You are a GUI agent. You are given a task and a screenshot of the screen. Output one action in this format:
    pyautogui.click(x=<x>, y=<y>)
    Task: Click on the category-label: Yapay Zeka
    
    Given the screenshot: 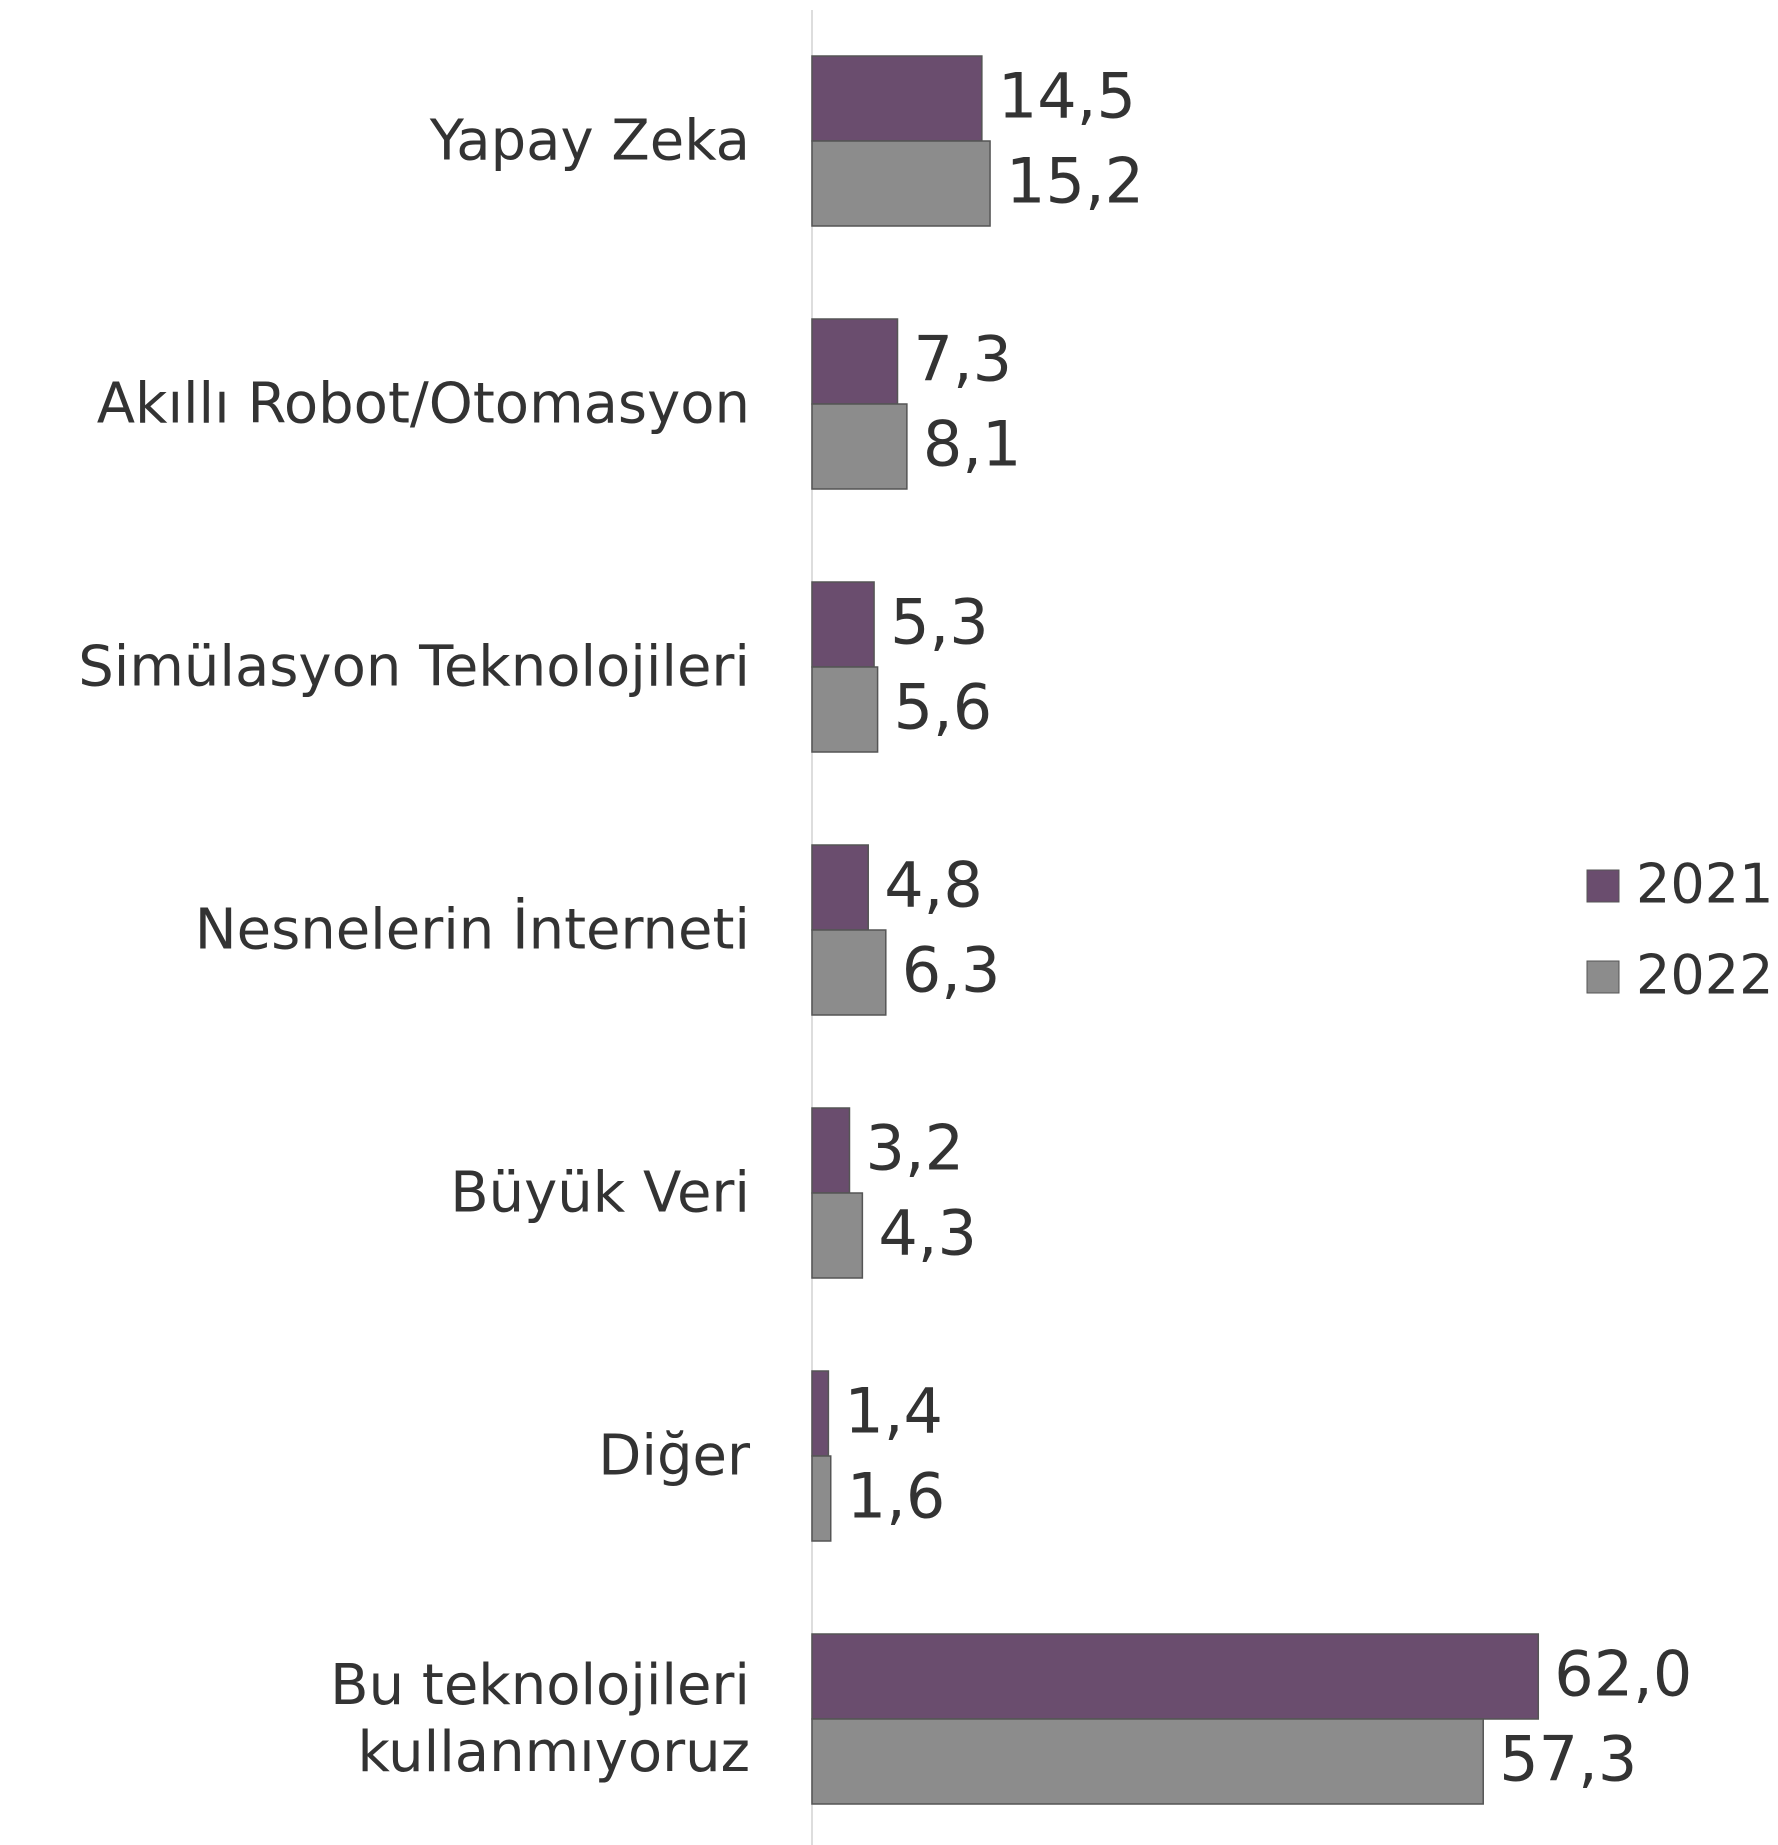 What is the action you would take?
    pyautogui.click(x=589, y=141)
    